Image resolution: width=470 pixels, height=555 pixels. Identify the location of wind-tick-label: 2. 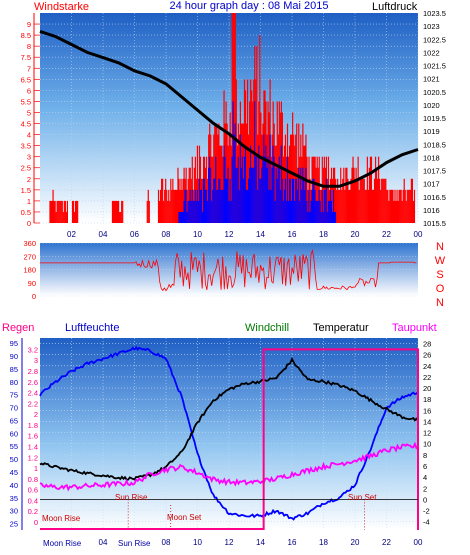
(29, 179).